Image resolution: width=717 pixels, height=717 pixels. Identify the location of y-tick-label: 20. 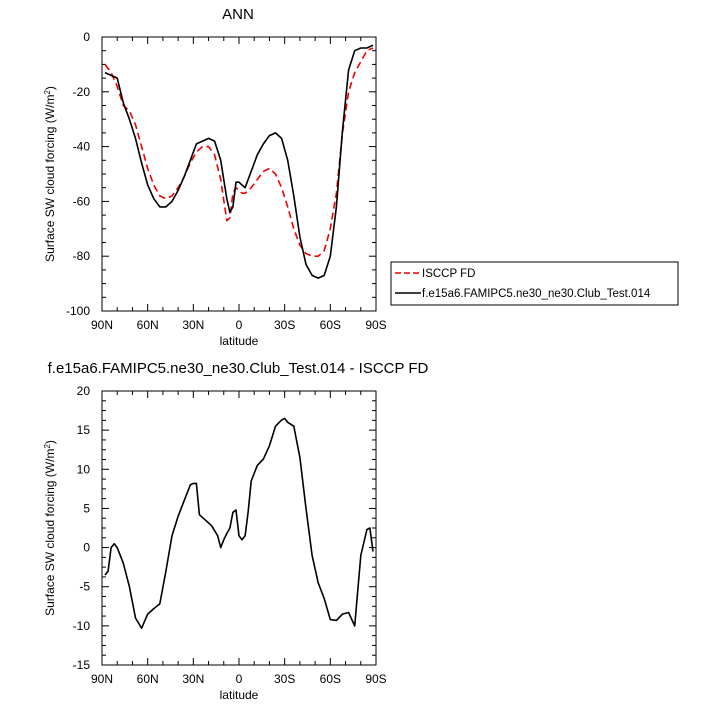
(84, 391).